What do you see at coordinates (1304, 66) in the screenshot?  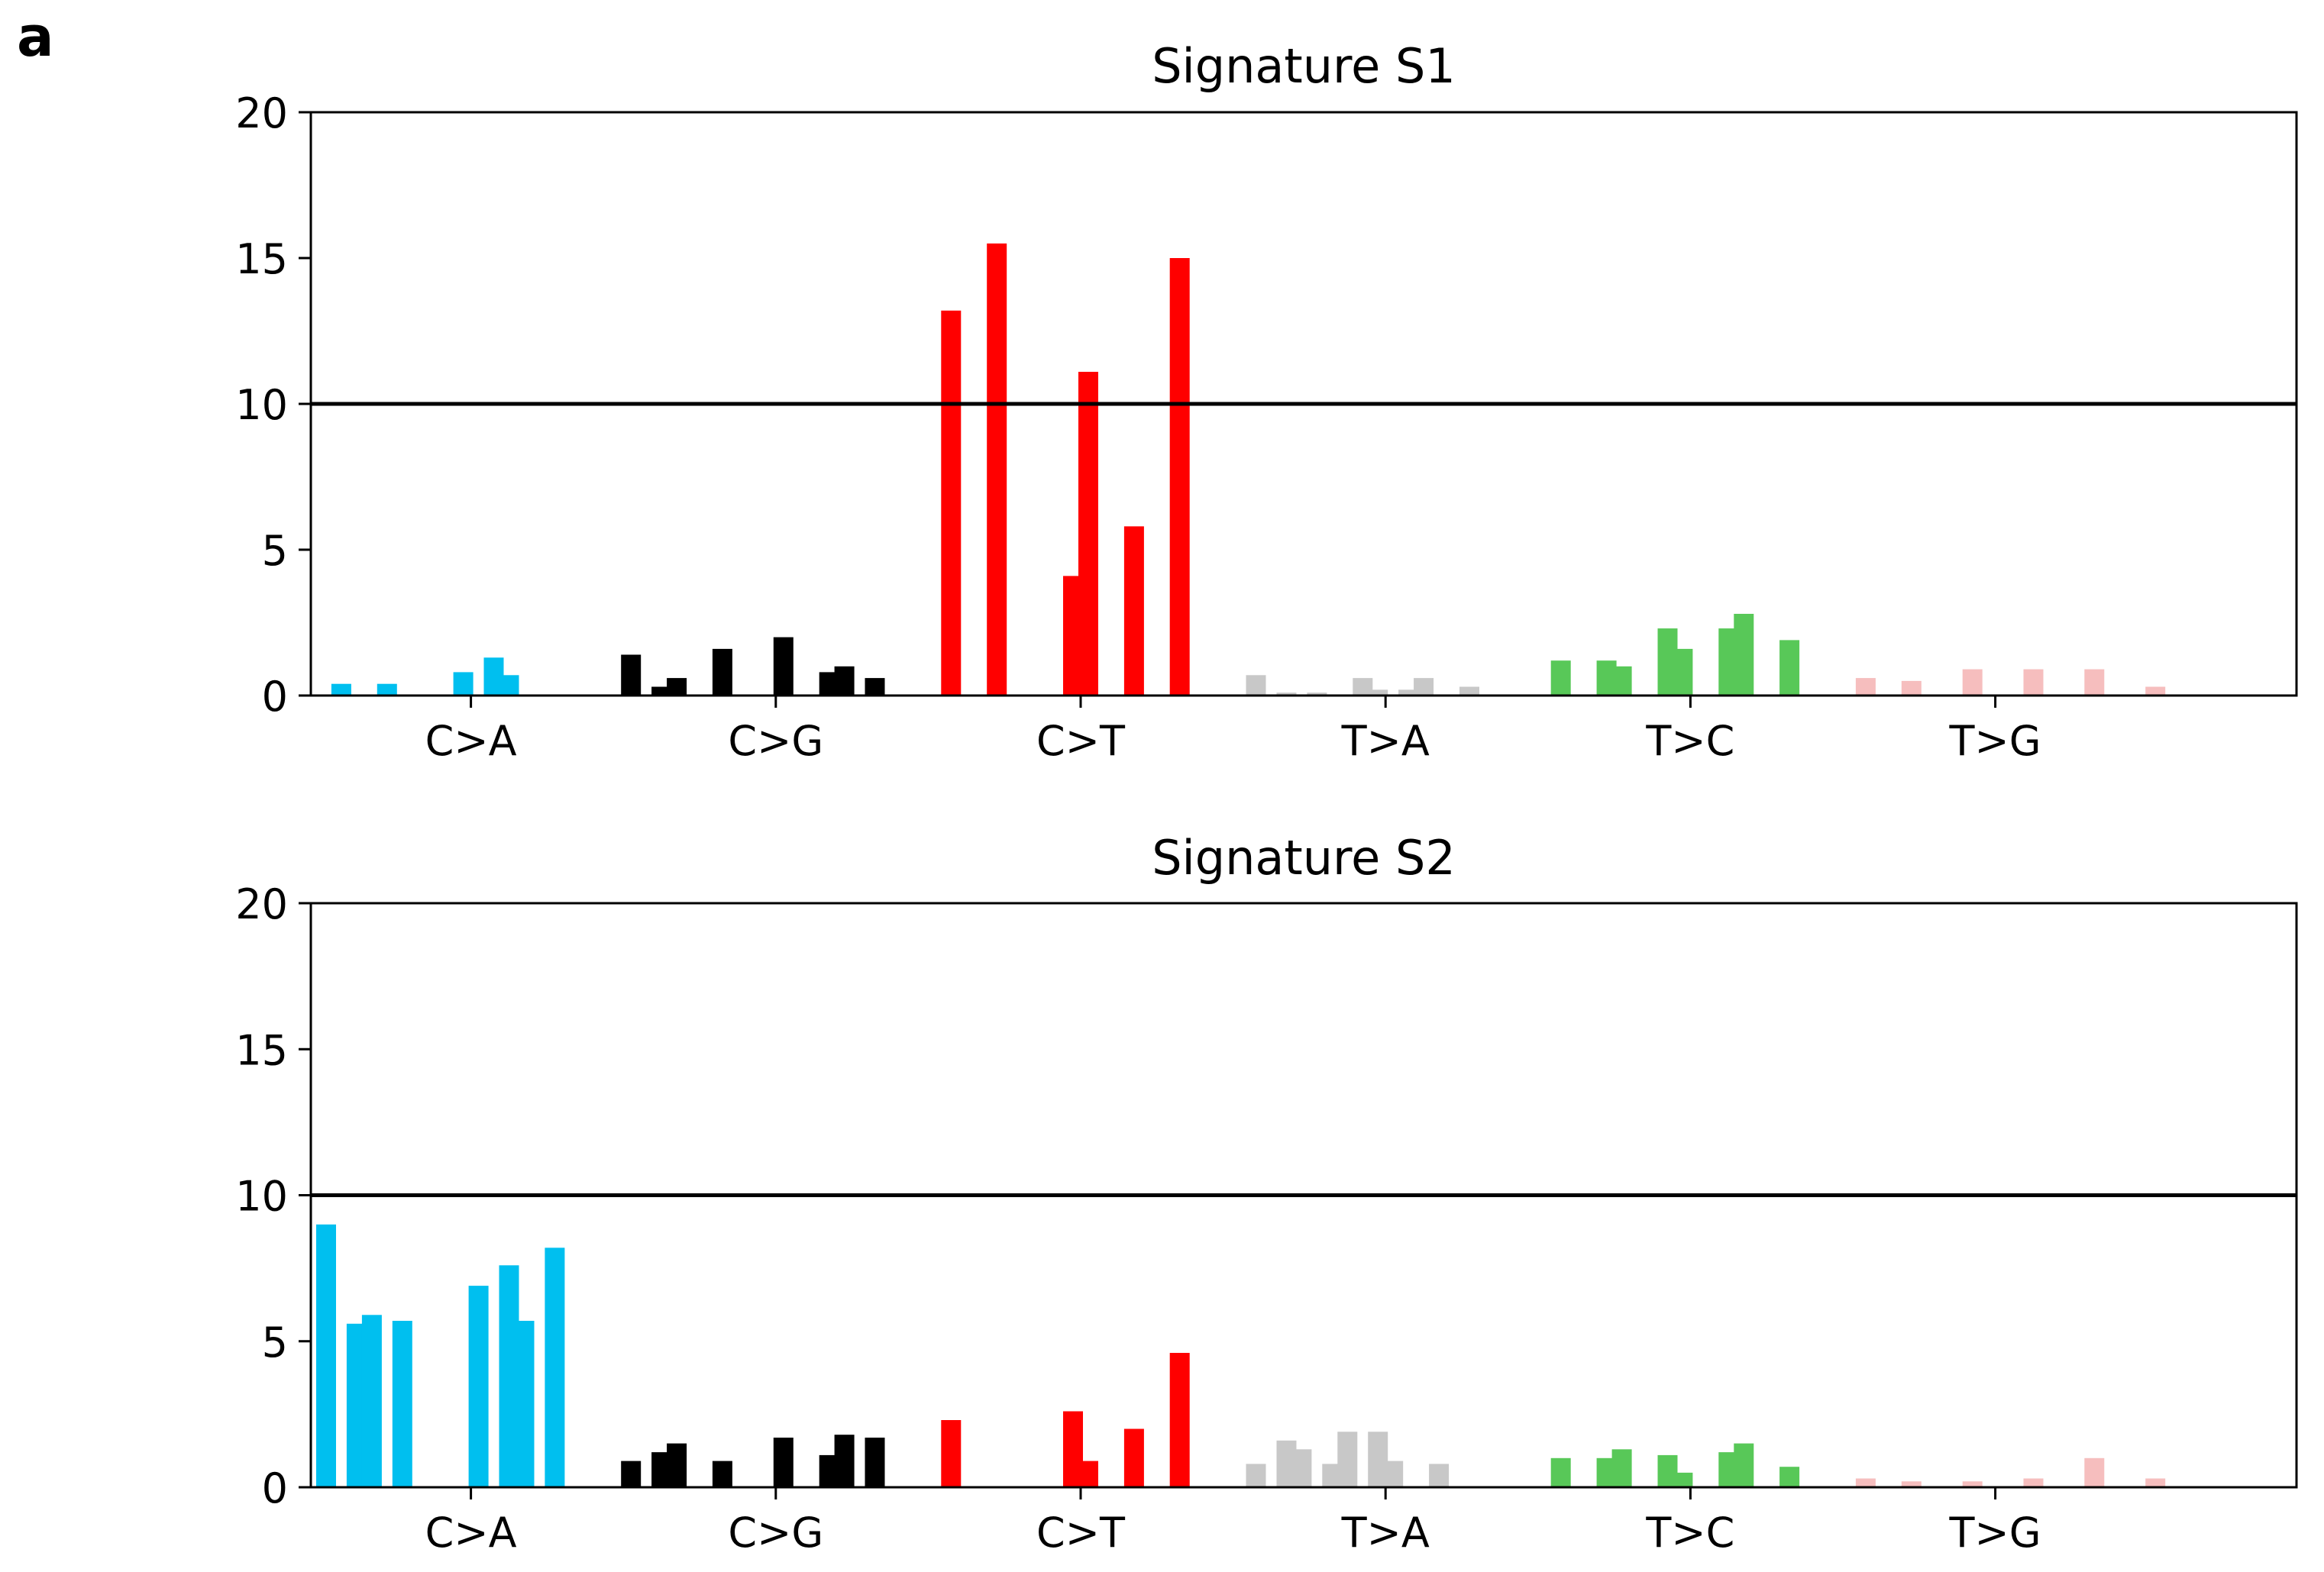 I see `chart-title: Signature S1` at bounding box center [1304, 66].